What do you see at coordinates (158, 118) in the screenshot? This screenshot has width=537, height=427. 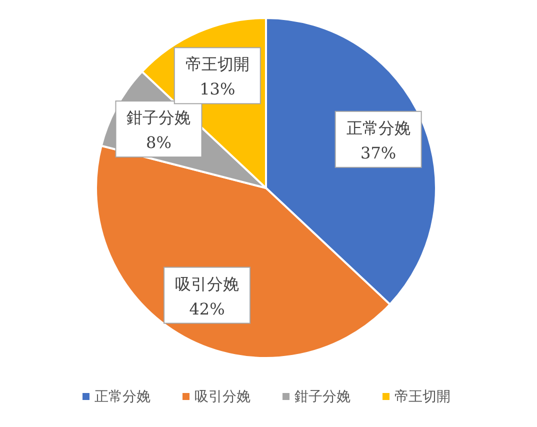 I see `slice-label: 鉗子分娩` at bounding box center [158, 118].